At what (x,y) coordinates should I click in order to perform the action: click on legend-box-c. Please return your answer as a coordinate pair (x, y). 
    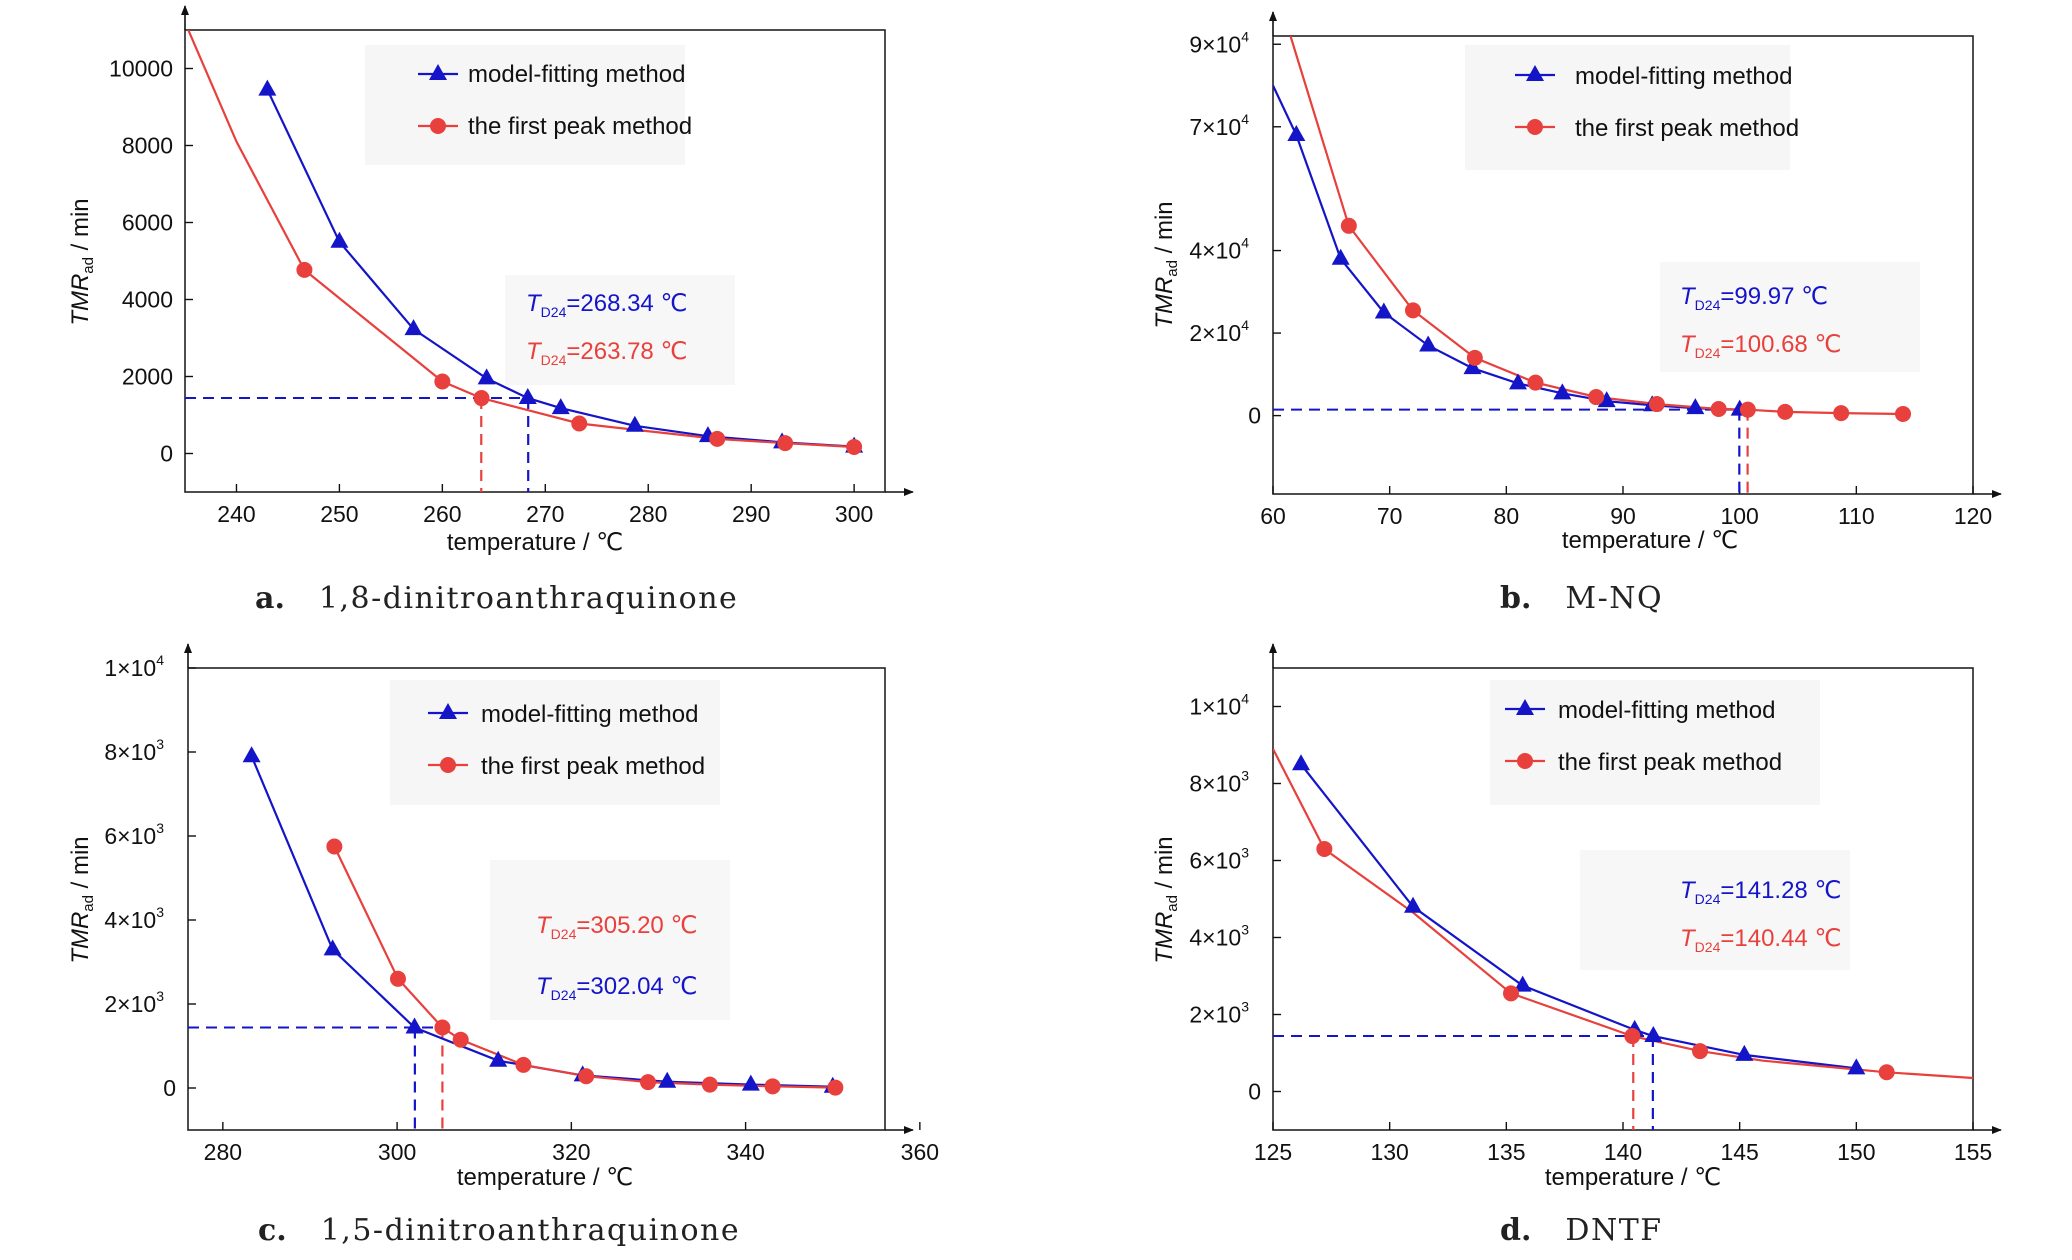
    Looking at the image, I should click on (555, 742).